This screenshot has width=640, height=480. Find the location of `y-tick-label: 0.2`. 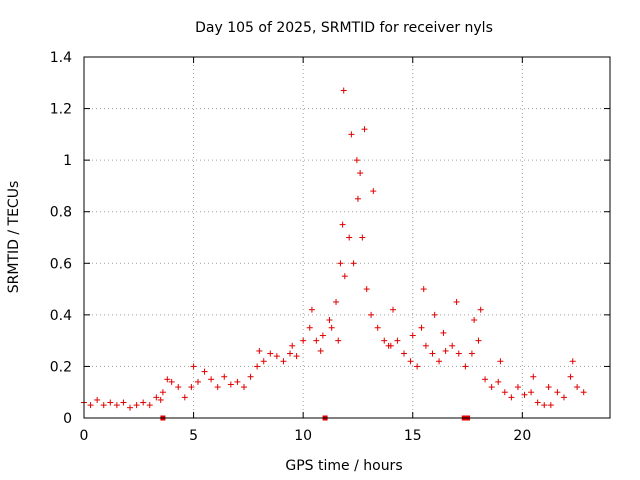

y-tick-label: 0.2 is located at coordinates (61, 367).